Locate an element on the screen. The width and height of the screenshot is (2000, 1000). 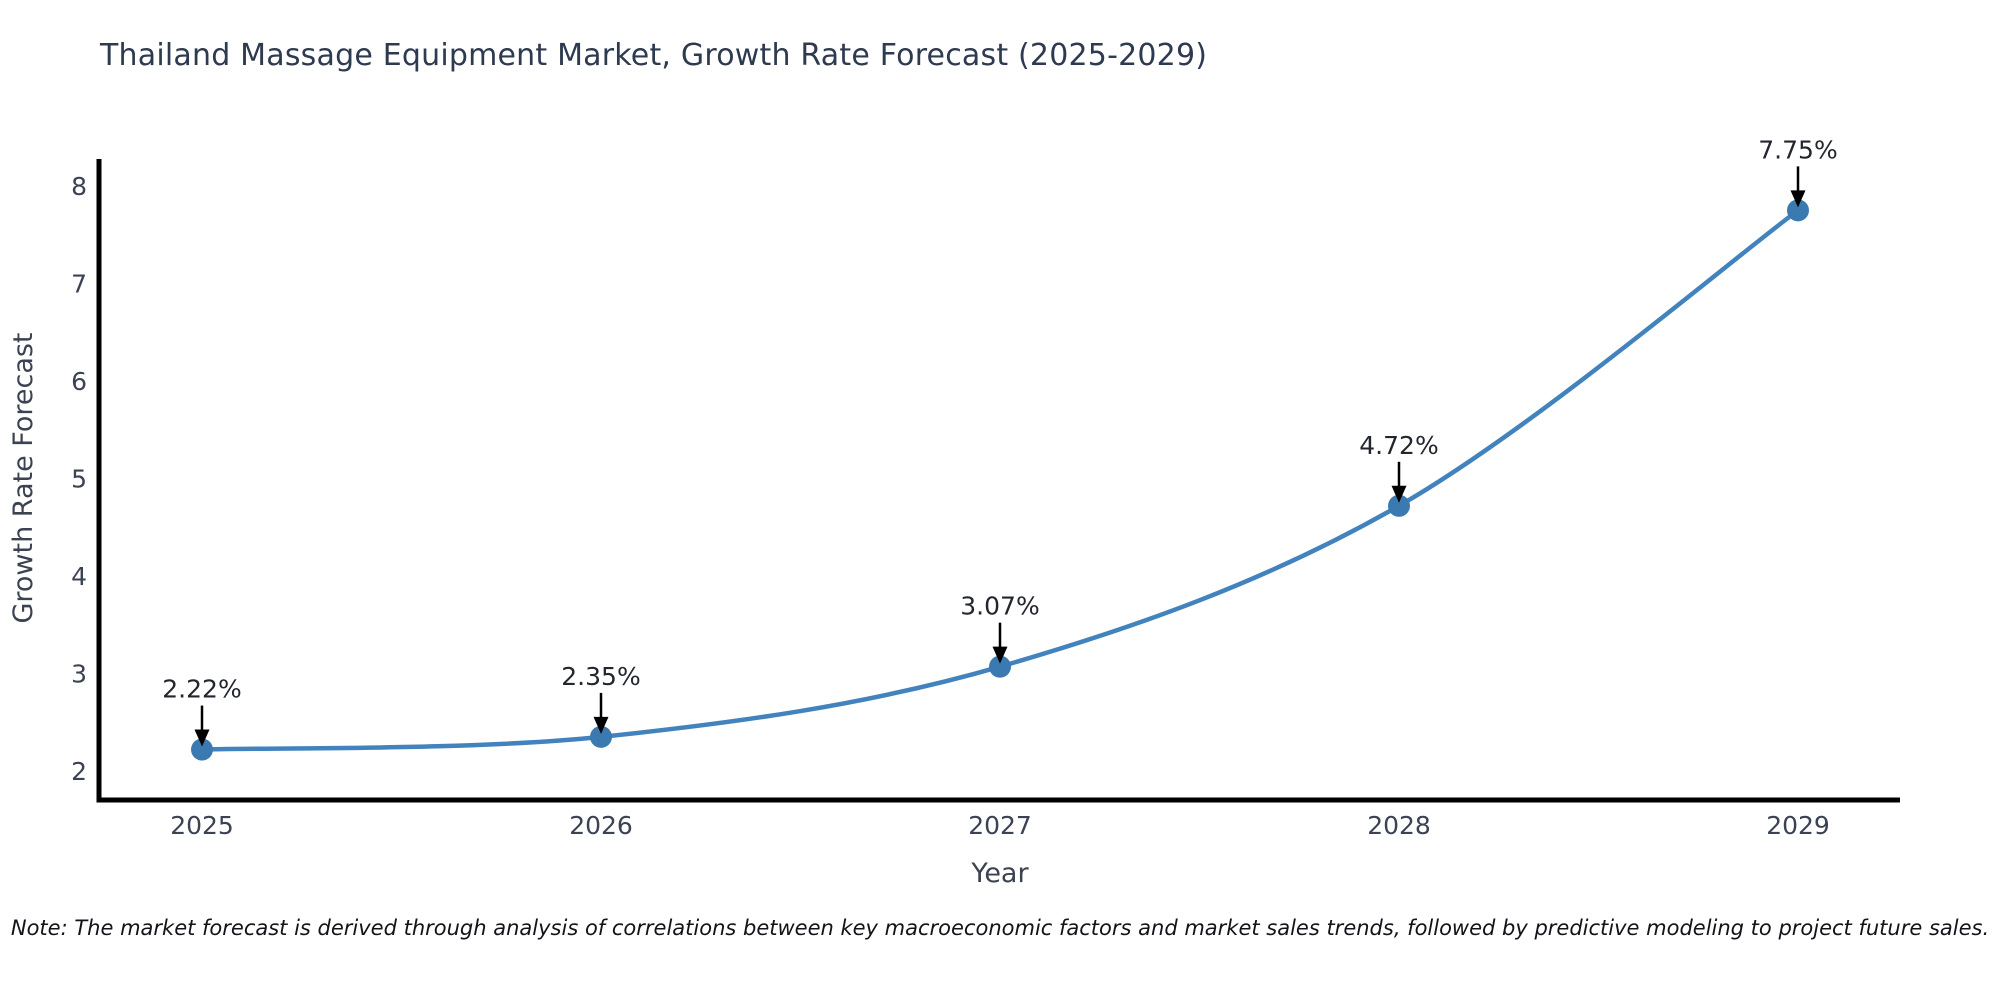
data-point-value-label: 3.07% is located at coordinates (999, 606).